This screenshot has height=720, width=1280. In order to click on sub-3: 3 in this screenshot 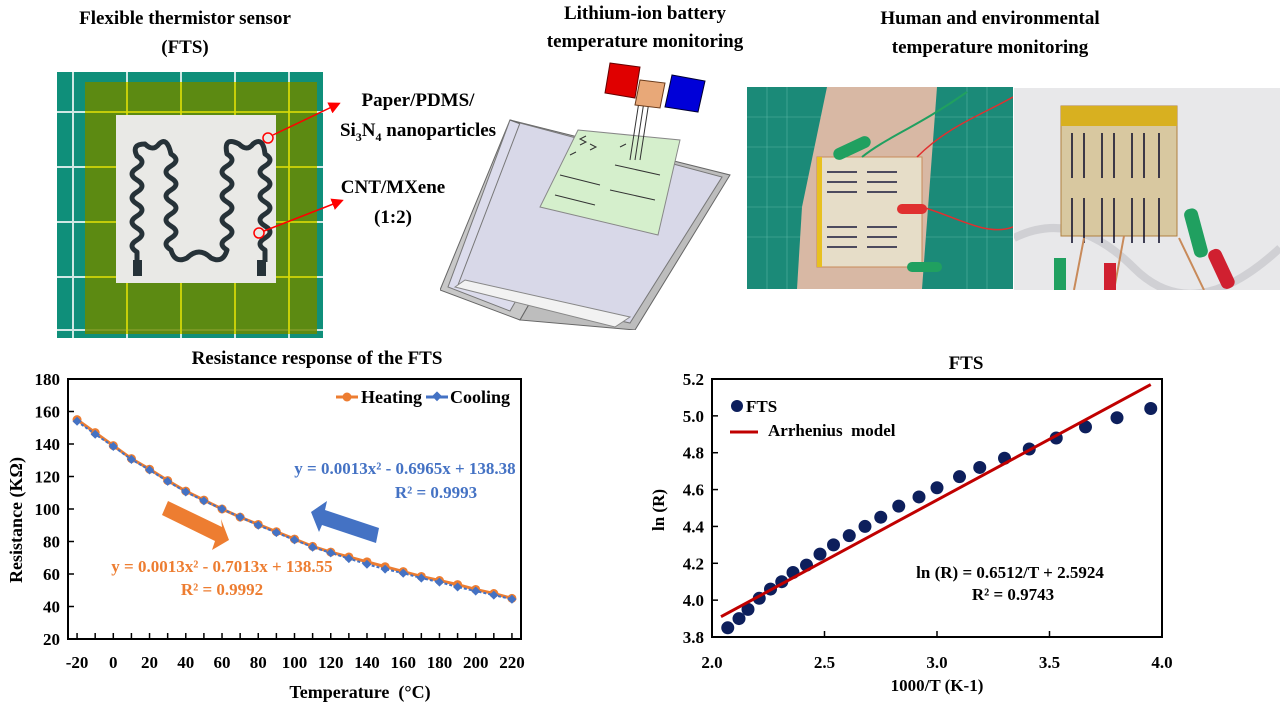, I will do `click(358, 136)`.